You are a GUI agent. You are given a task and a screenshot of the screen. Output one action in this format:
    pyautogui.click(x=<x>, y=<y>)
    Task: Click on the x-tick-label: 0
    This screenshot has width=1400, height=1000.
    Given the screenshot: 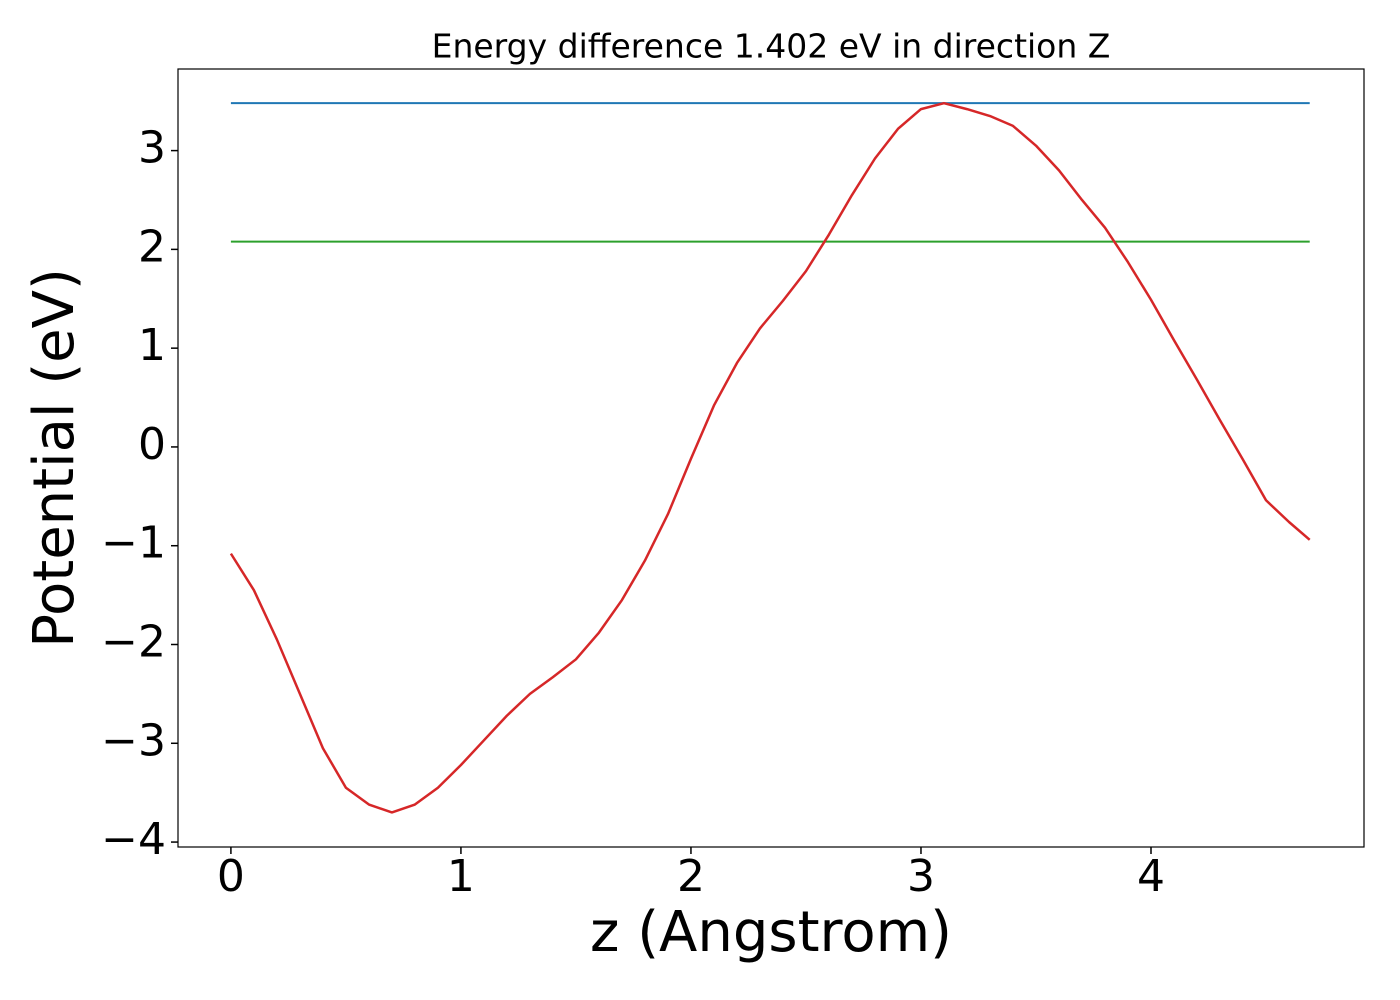 What is the action you would take?
    pyautogui.click(x=231, y=876)
    